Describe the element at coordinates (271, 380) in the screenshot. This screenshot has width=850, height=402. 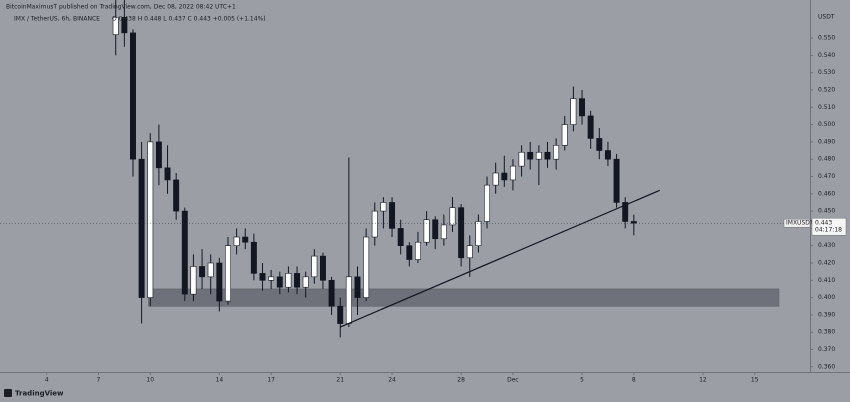
I see `x-tick-label: 17` at that location.